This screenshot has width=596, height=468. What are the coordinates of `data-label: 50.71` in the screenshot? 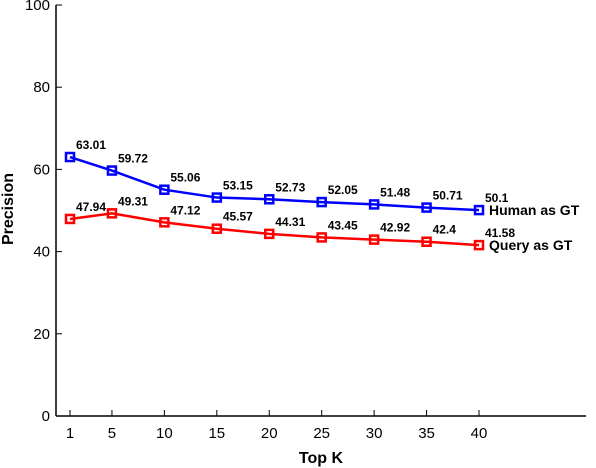 It's located at (448, 196).